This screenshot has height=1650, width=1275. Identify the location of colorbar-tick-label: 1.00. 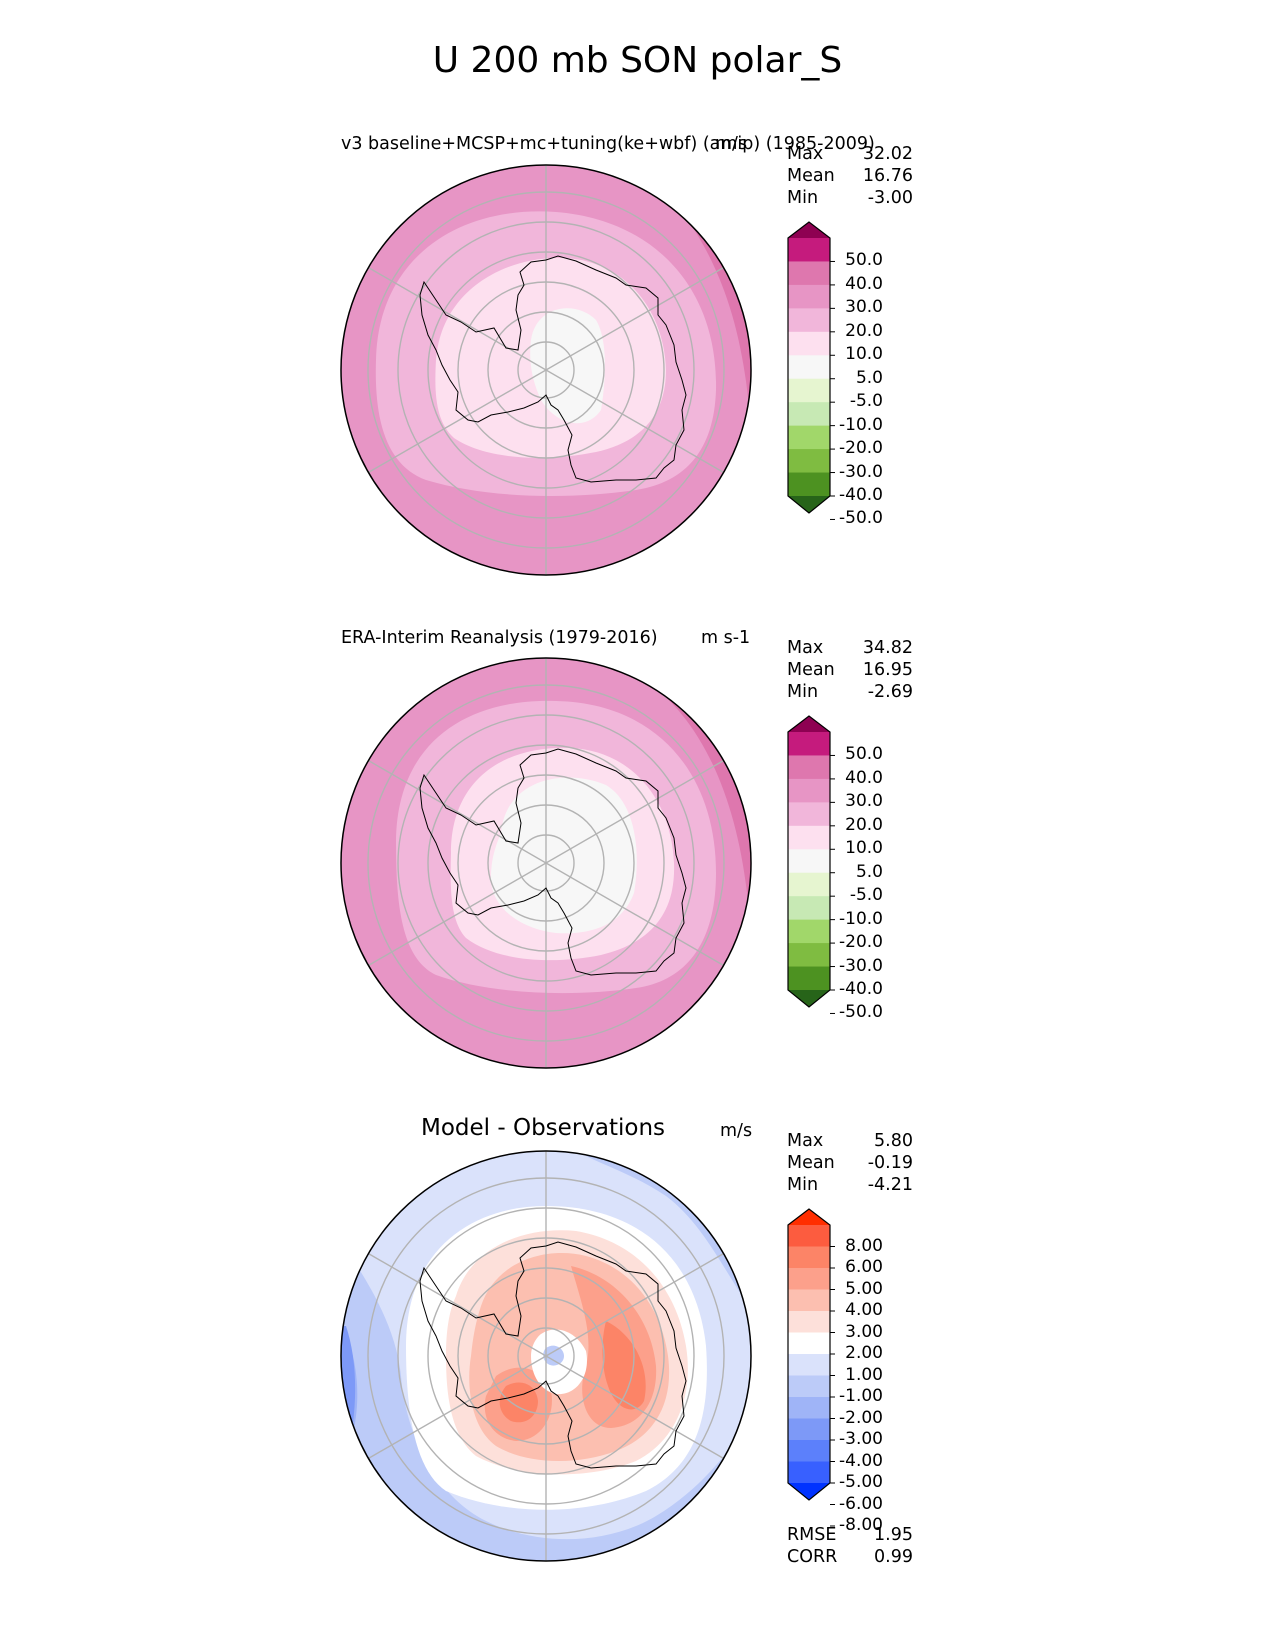
(864, 1374).